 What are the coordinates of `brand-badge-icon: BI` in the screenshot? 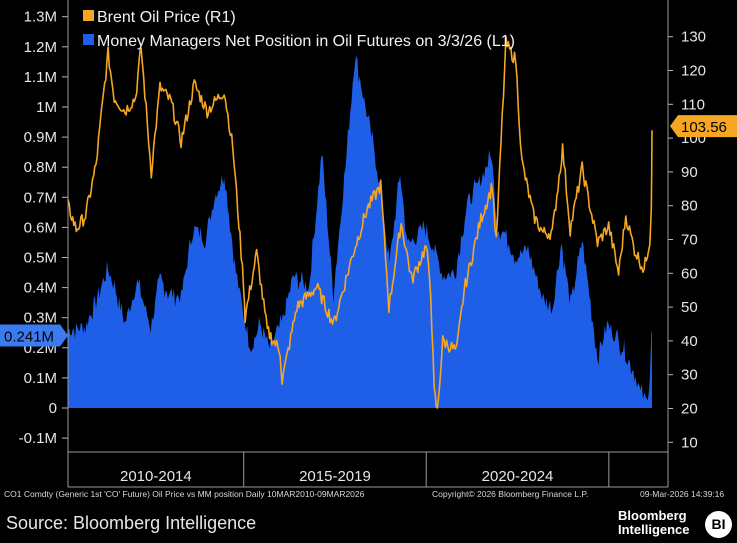 It's located at (718, 524).